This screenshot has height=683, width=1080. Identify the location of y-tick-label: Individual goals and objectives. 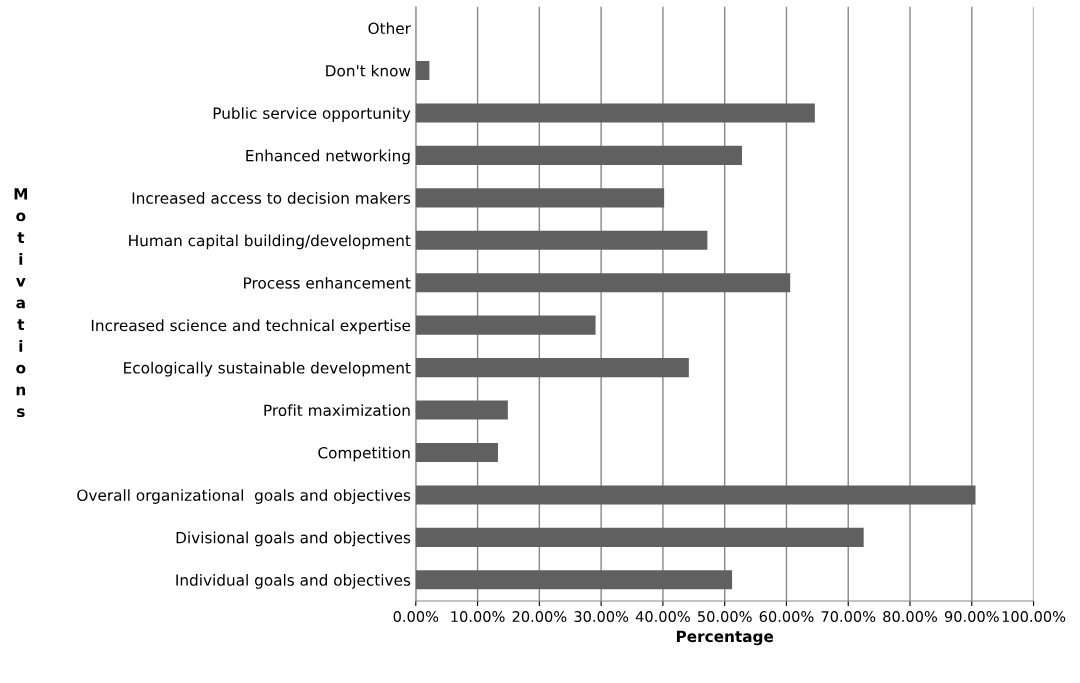
(293, 581).